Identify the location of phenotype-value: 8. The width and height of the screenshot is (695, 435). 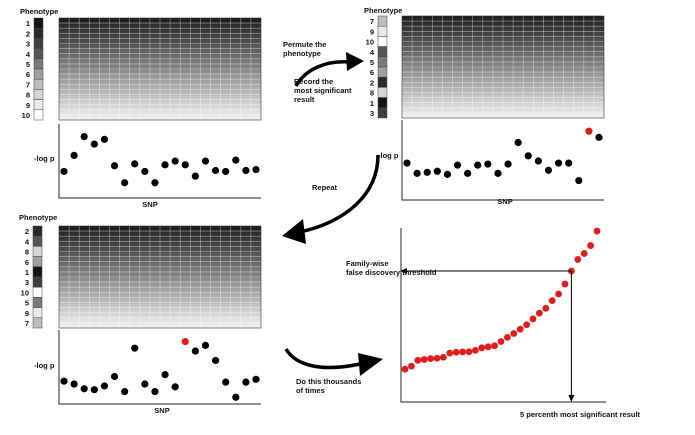
(27, 252).